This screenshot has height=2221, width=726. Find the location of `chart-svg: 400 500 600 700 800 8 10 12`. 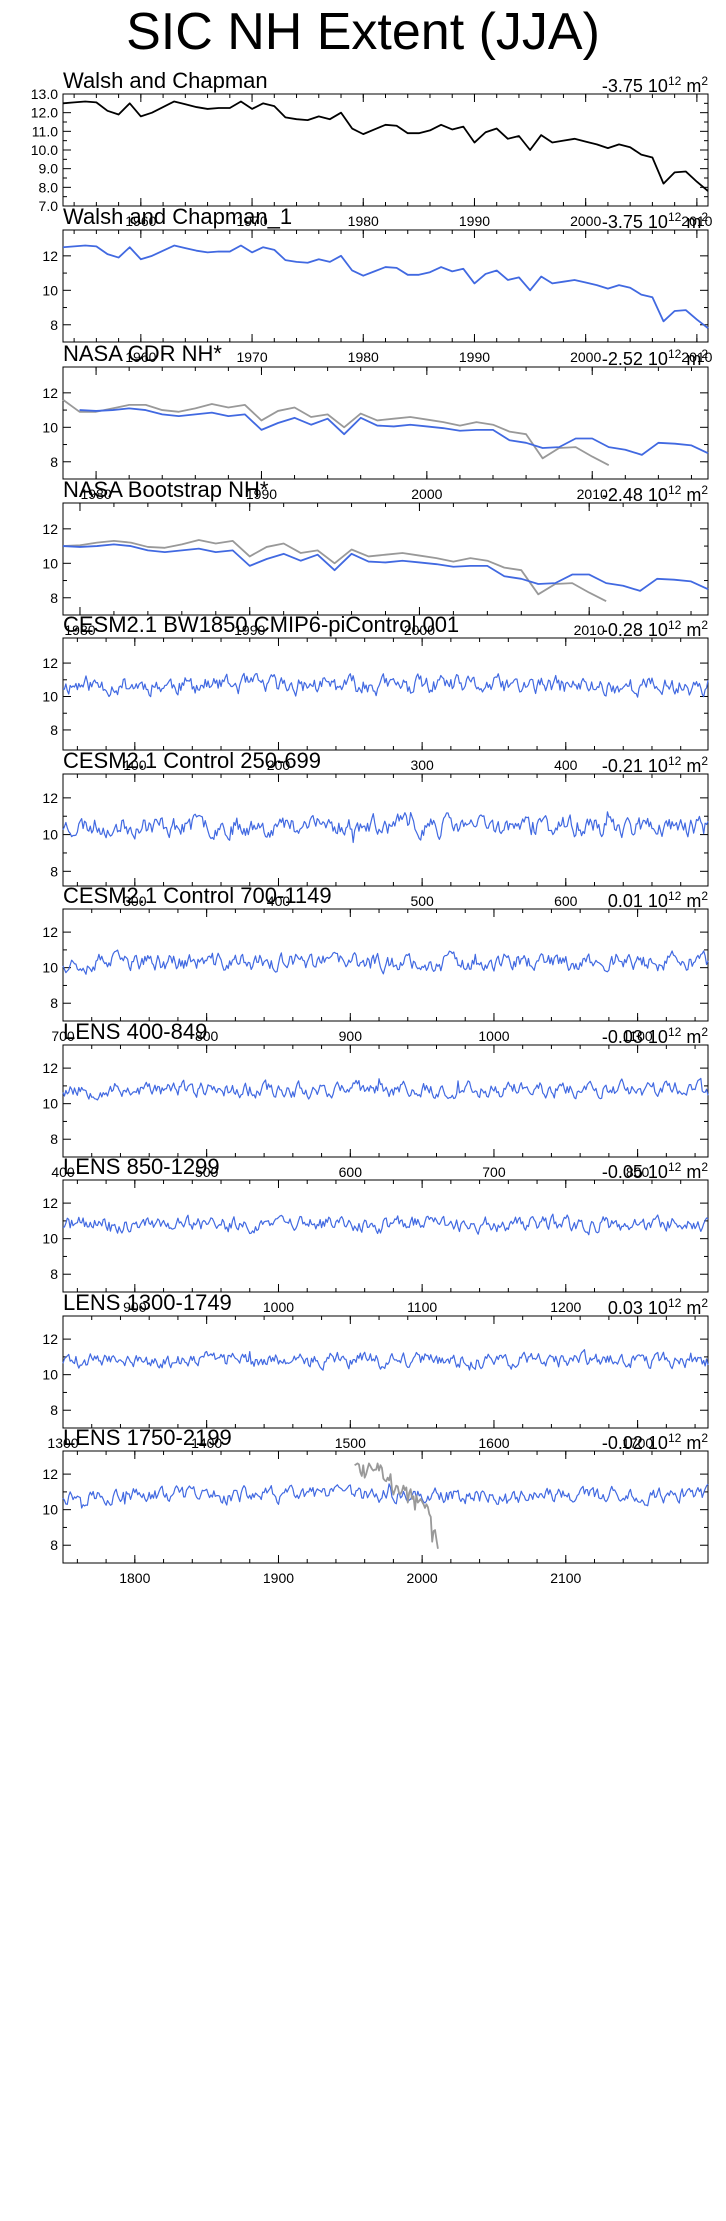

chart-svg: 400 500 600 700 800 8 10 12 is located at coordinates (375, 1112).